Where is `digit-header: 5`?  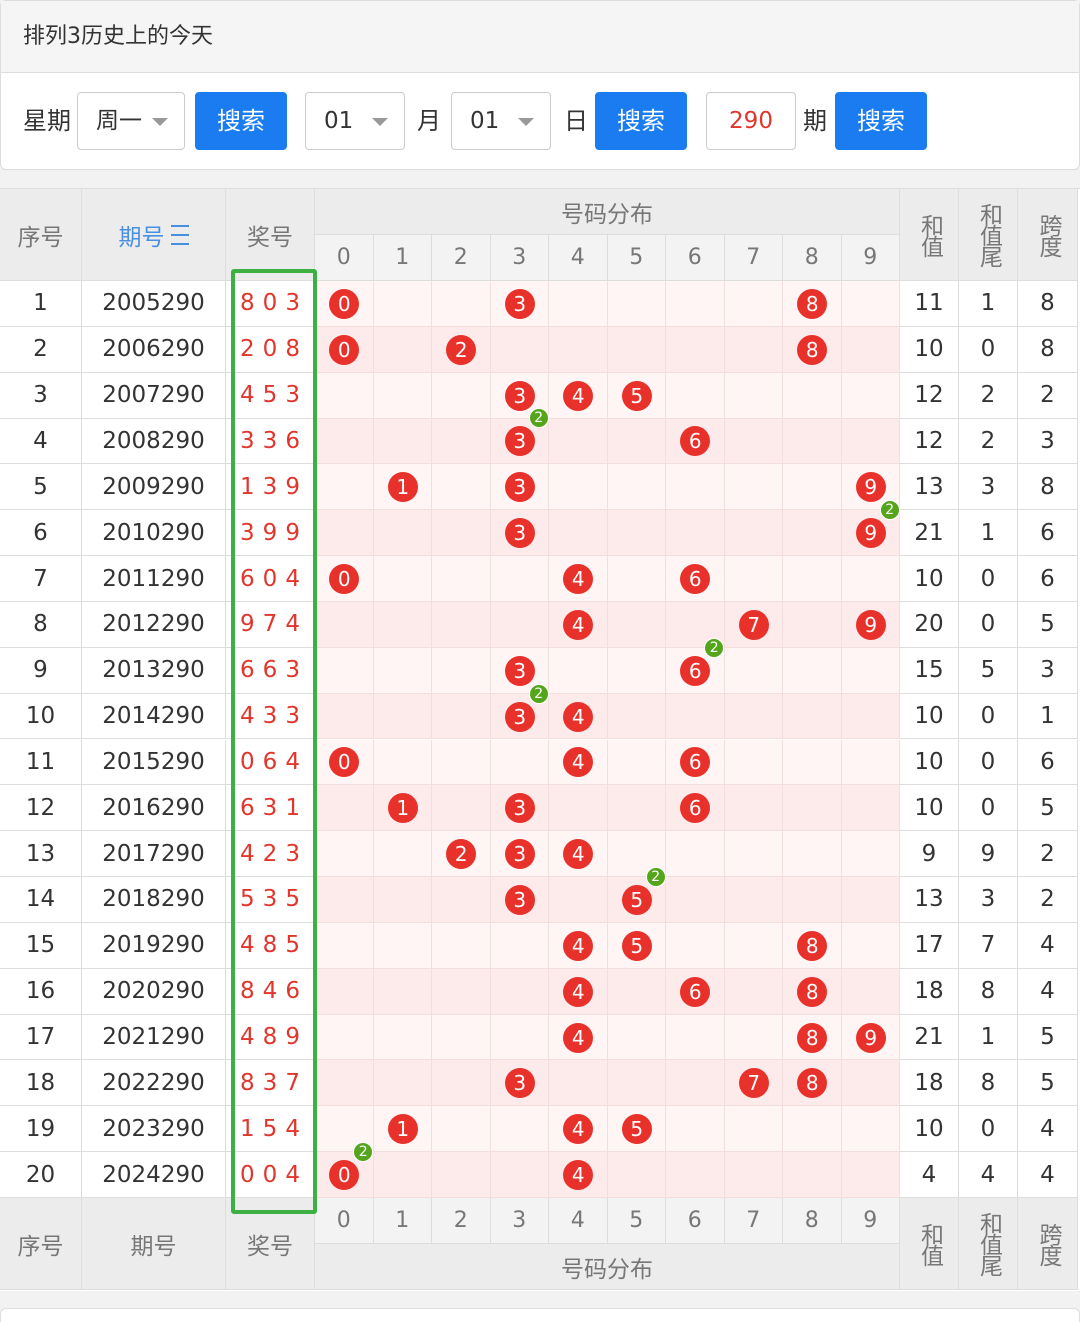
digit-header: 5 is located at coordinates (636, 1221).